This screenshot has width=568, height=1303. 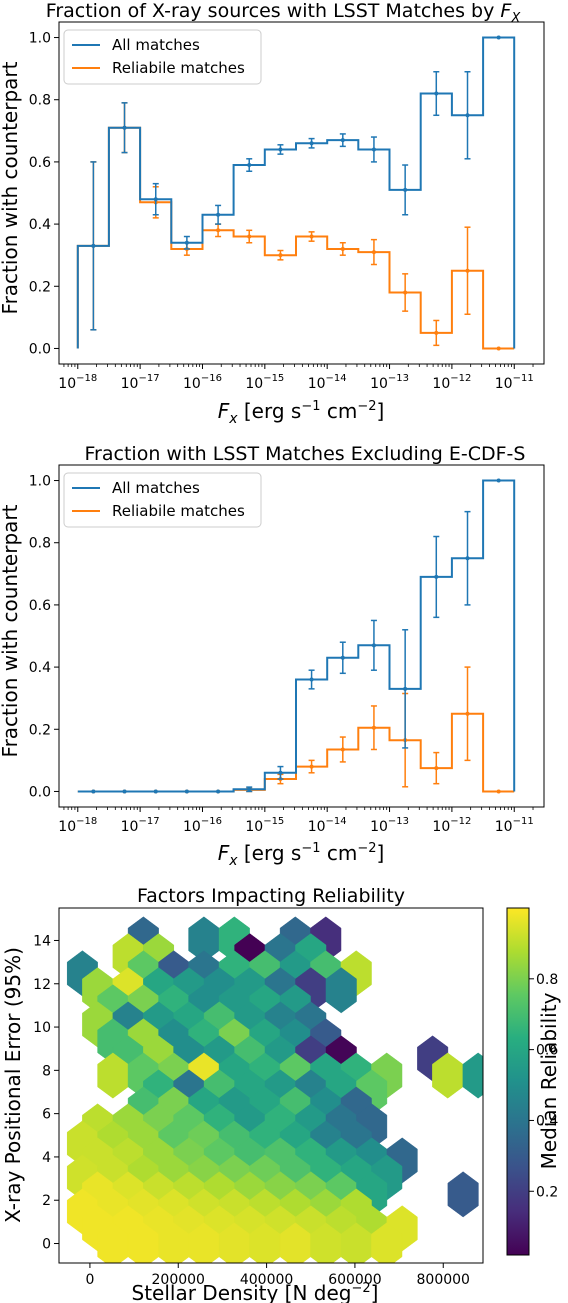 What do you see at coordinates (40, 163) in the screenshot?
I see `panel1-y-tick-label: 0.6` at bounding box center [40, 163].